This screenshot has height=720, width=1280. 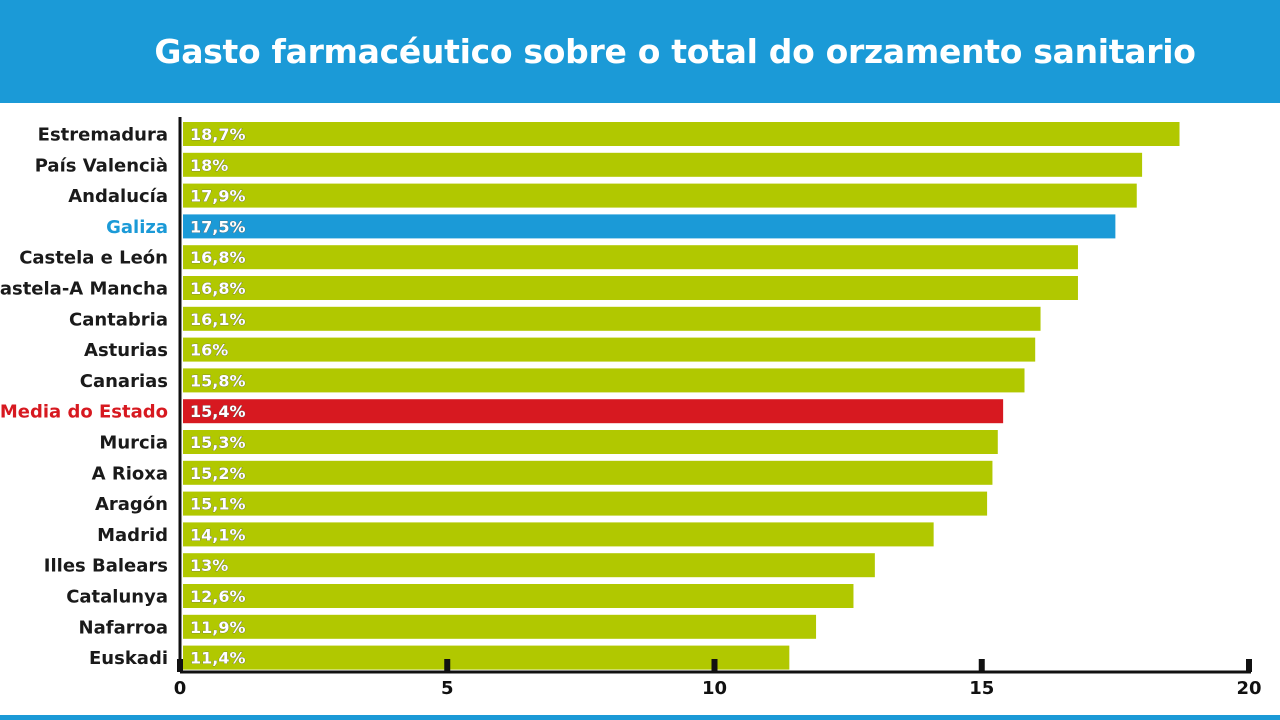 I want to click on title-banner, so click(x=640, y=51).